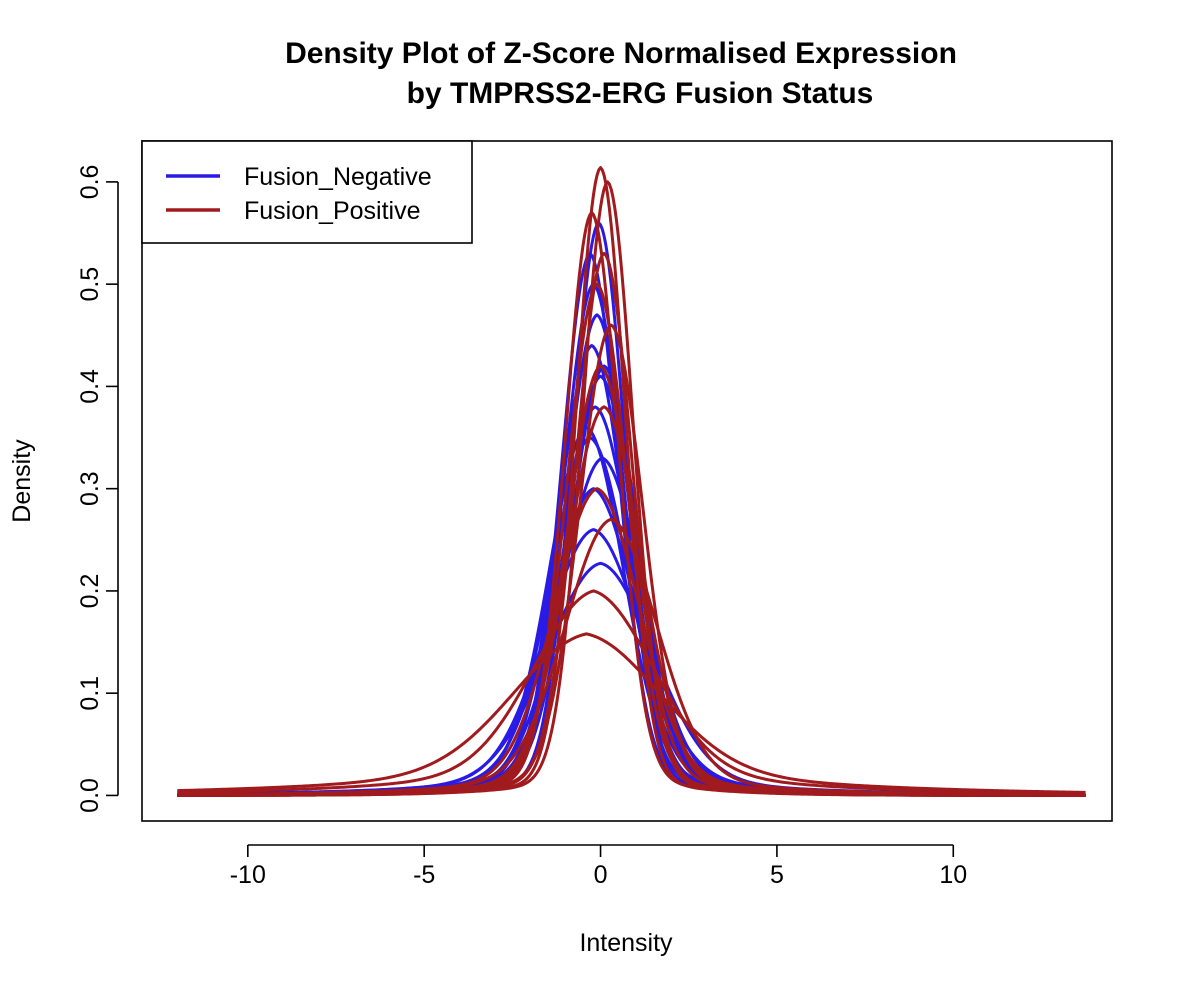  What do you see at coordinates (601, 875) in the screenshot?
I see `x-tick-label: 0` at bounding box center [601, 875].